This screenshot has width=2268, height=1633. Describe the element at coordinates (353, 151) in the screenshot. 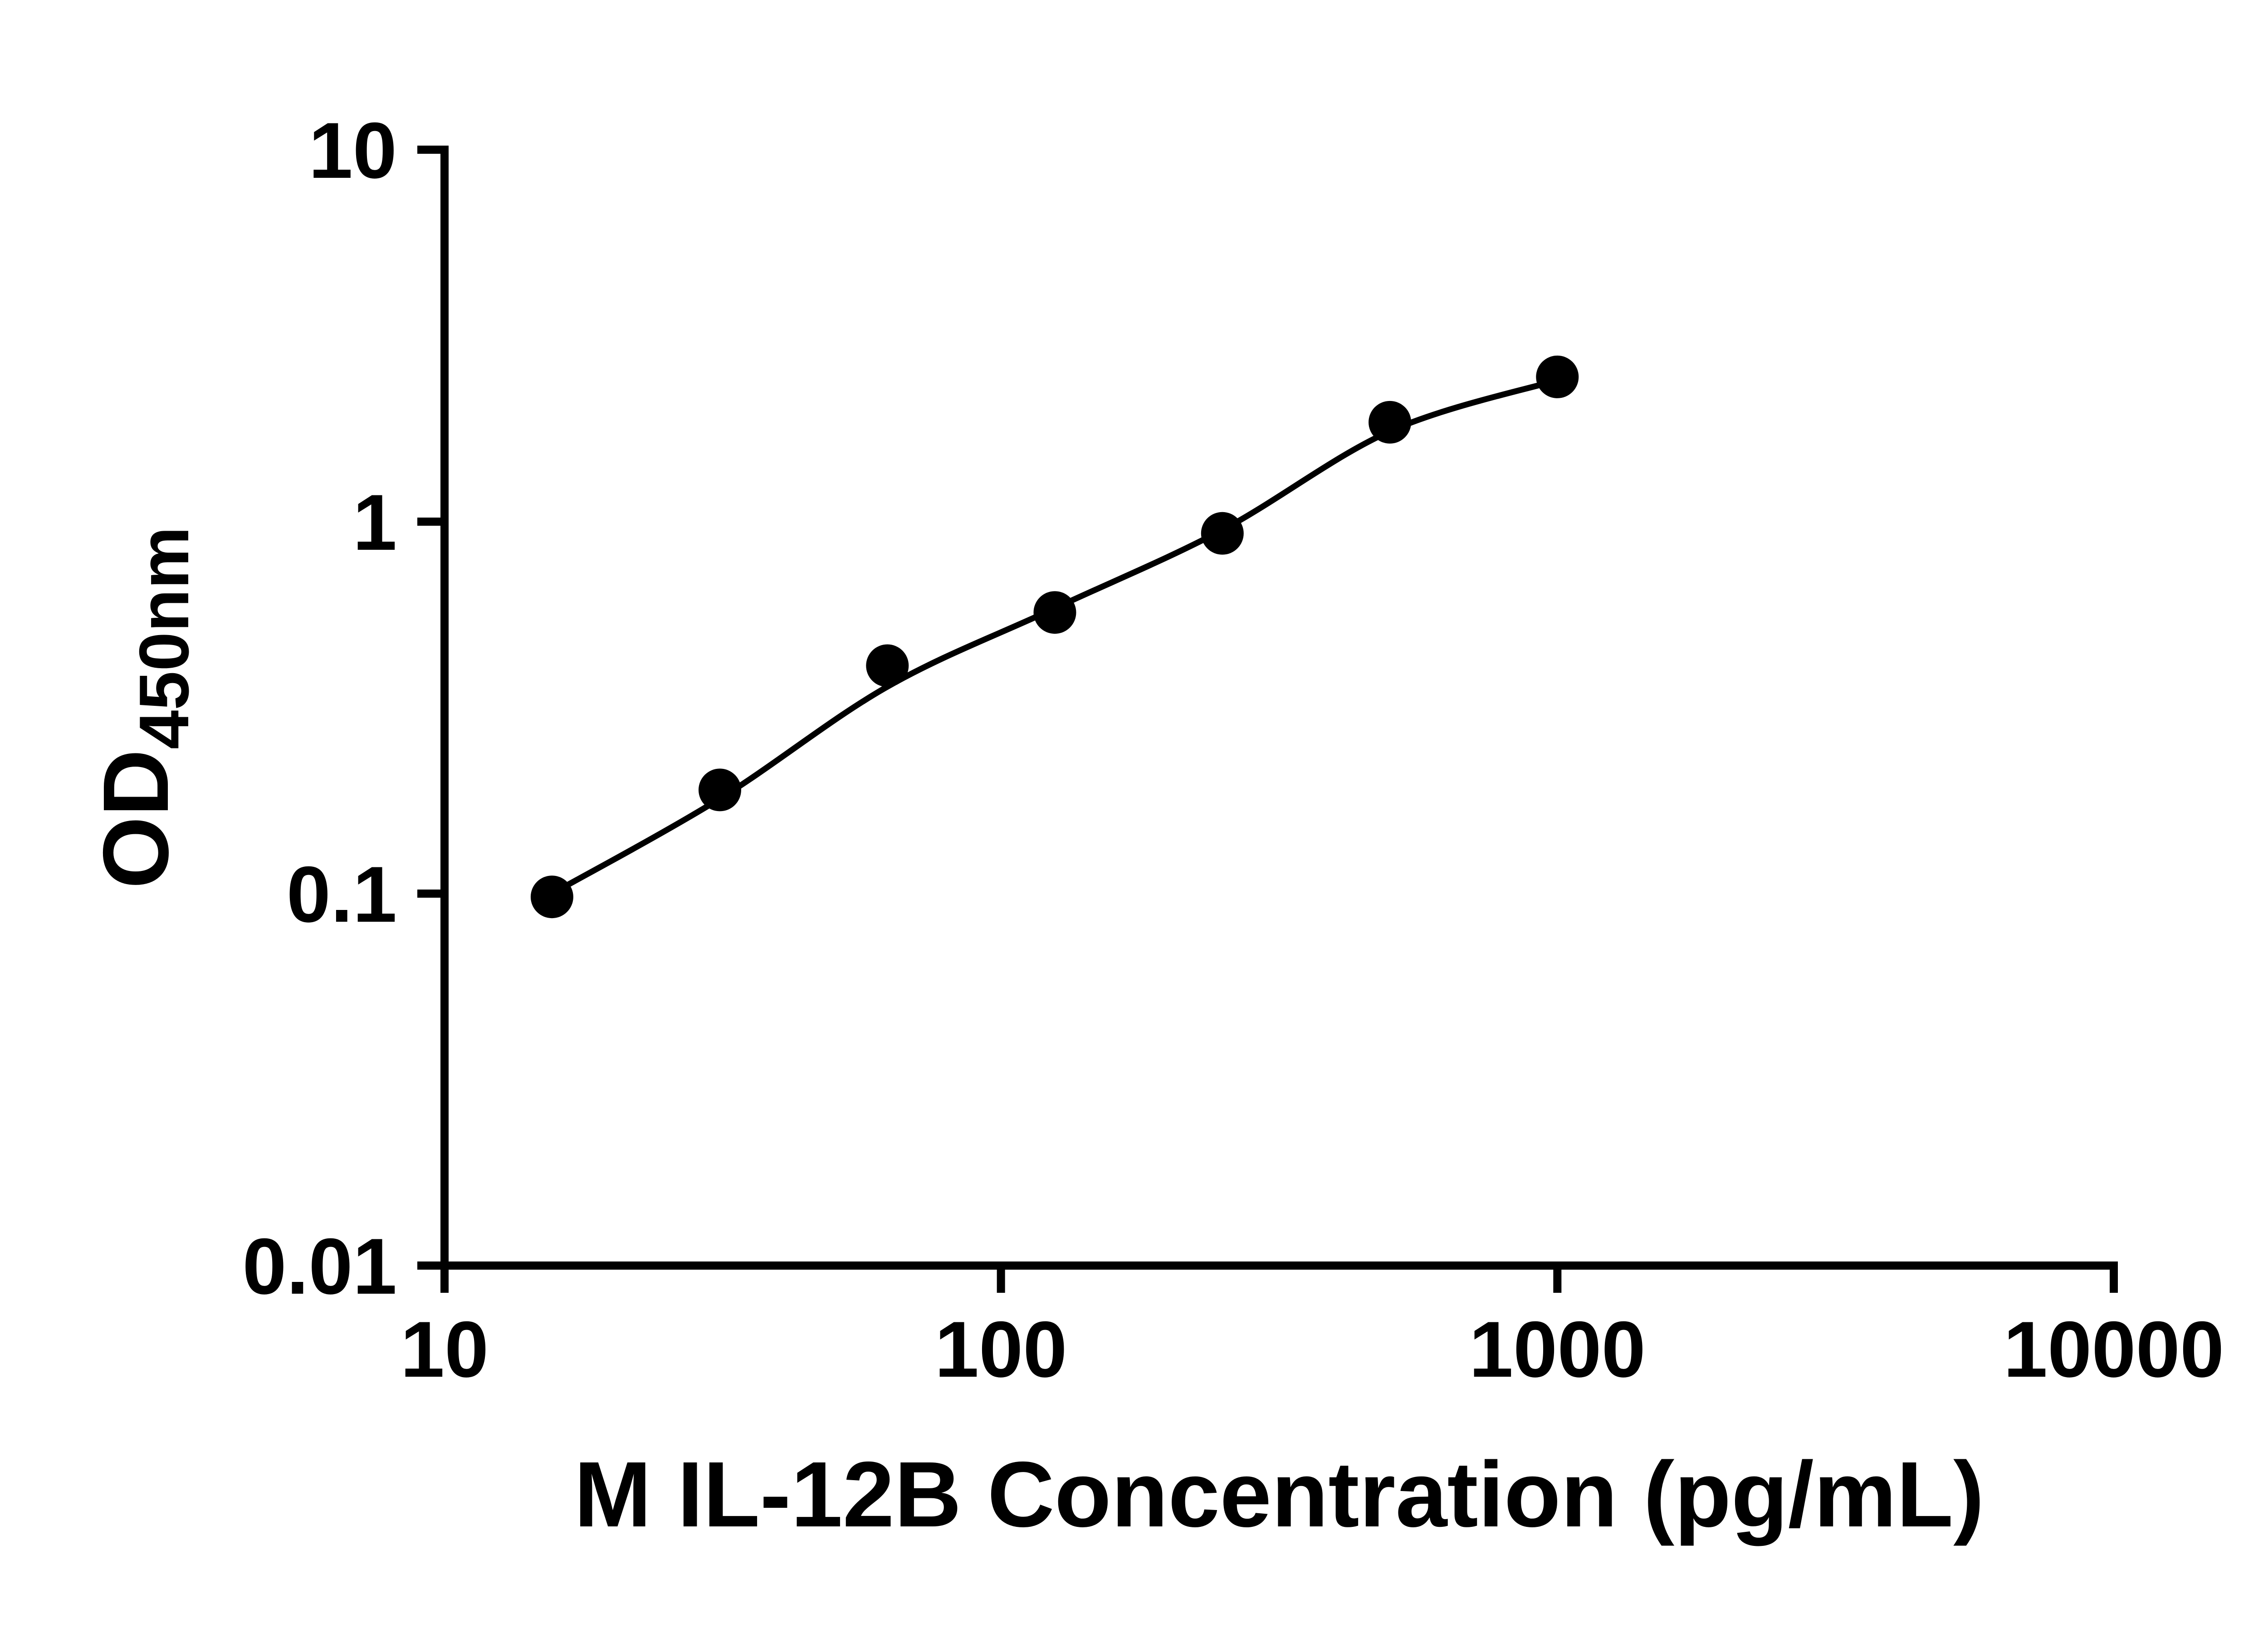

I see `y-tick-label: 10` at that location.